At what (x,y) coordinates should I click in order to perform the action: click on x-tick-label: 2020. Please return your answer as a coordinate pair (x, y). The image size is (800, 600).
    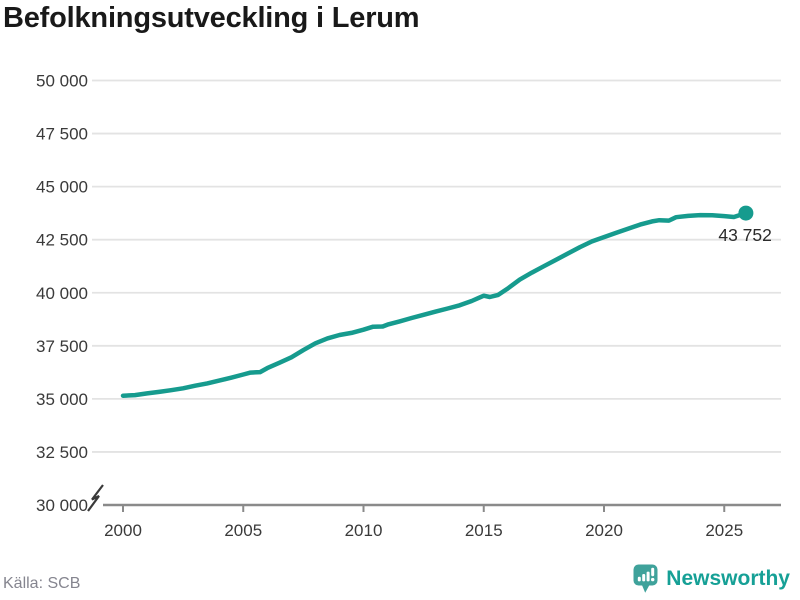
    Looking at the image, I should click on (604, 530).